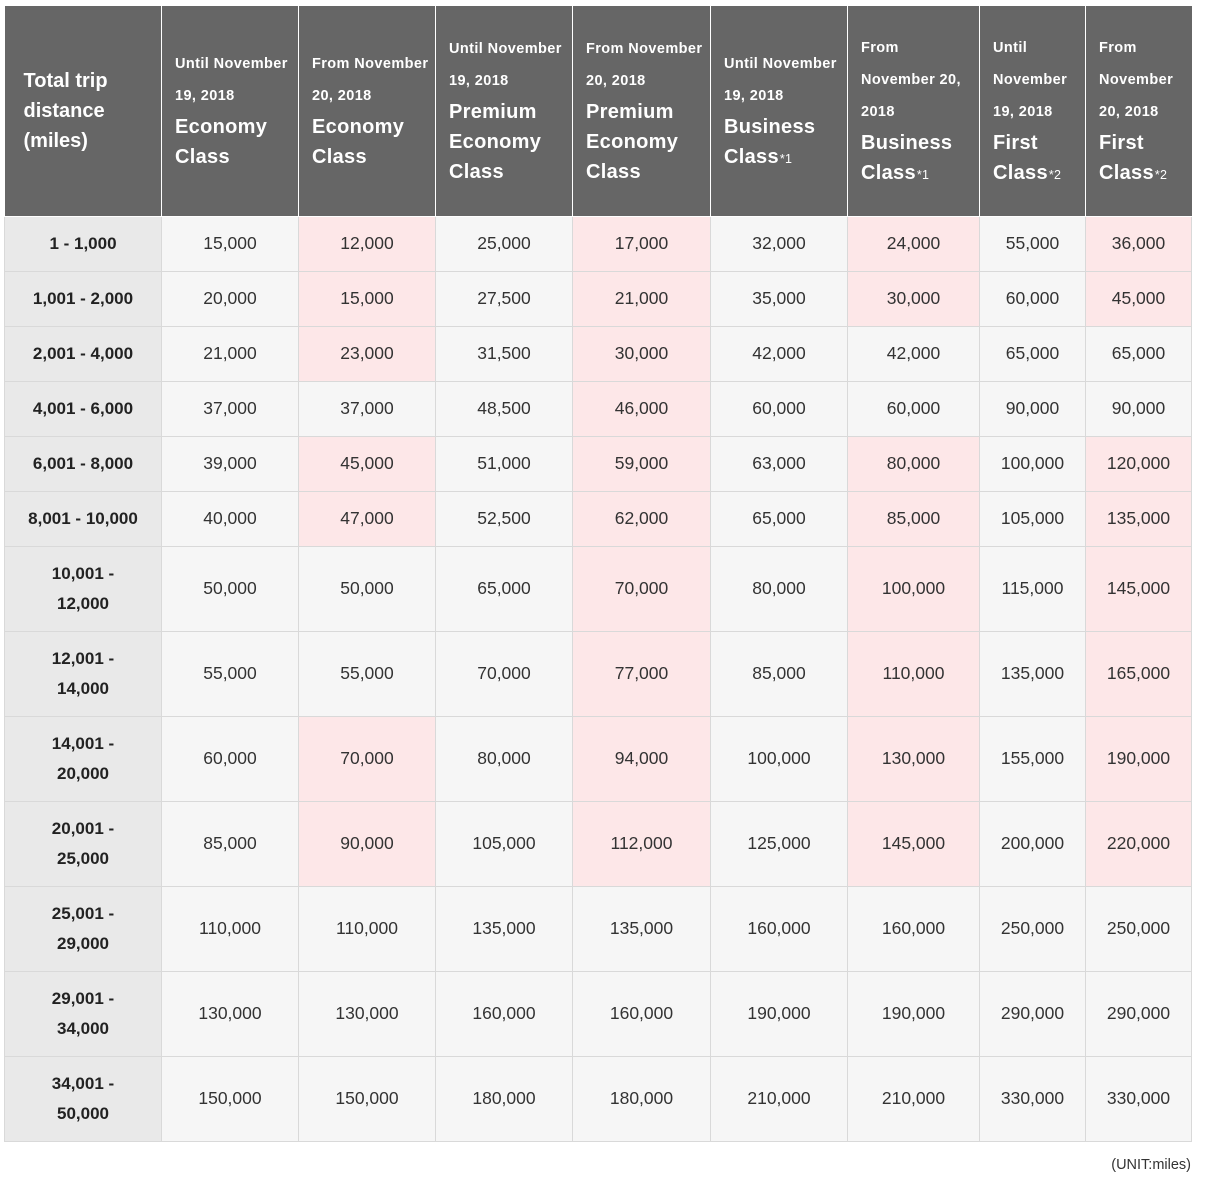  What do you see at coordinates (1151, 1165) in the screenshot?
I see `unit-note: (UNIT:miles)` at bounding box center [1151, 1165].